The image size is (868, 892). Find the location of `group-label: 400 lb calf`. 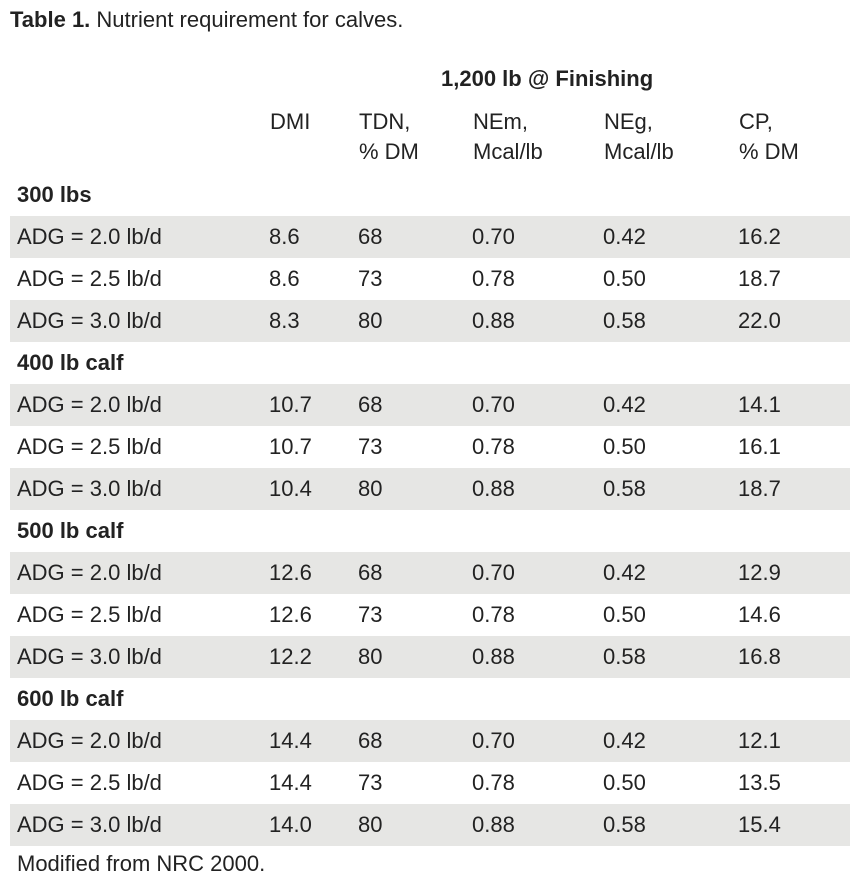

group-label: 400 lb calf is located at coordinates (70, 362).